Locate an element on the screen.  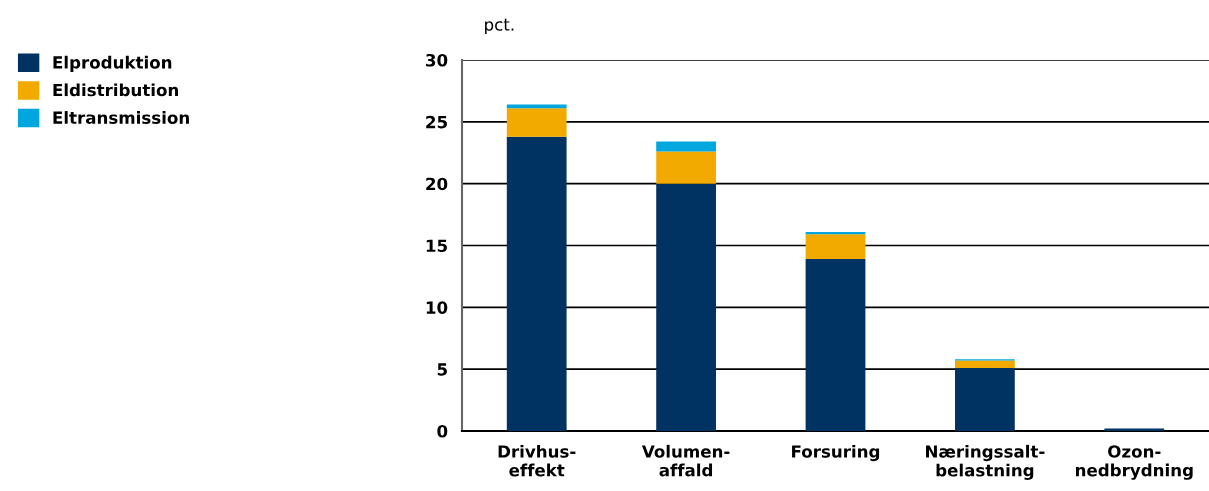
x-tick-label: Drivhus- effekt is located at coordinates (537, 460).